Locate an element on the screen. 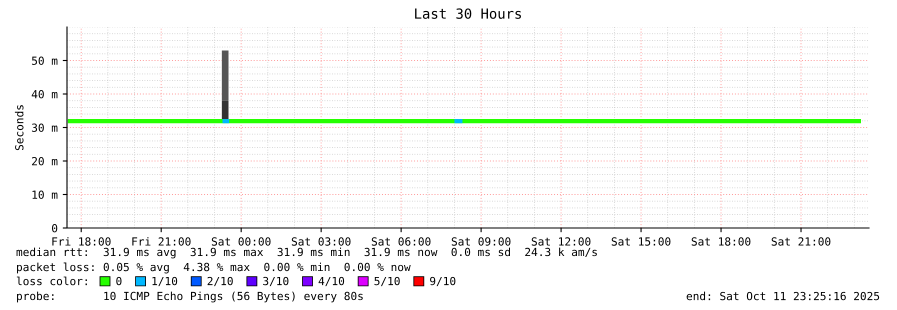 This screenshot has width=897, height=310. x-tick-label: Sat 09:00 is located at coordinates (481, 241).